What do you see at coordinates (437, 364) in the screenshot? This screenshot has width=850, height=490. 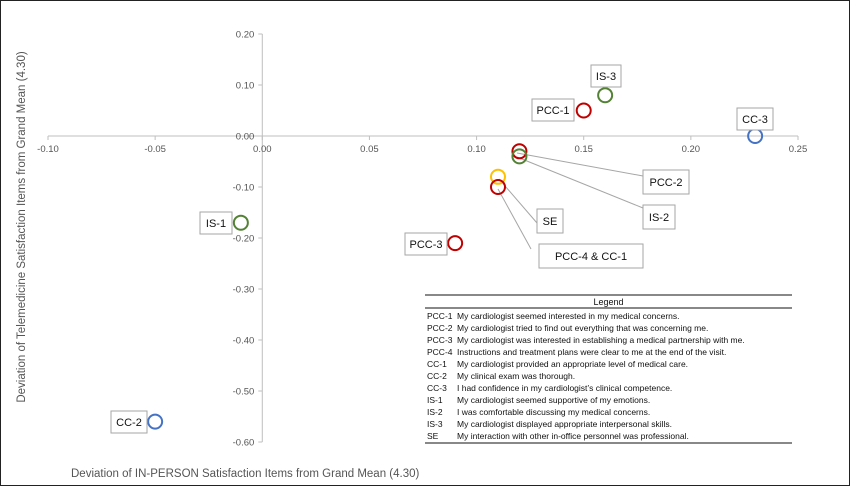 I see `legend-code: CC-1` at bounding box center [437, 364].